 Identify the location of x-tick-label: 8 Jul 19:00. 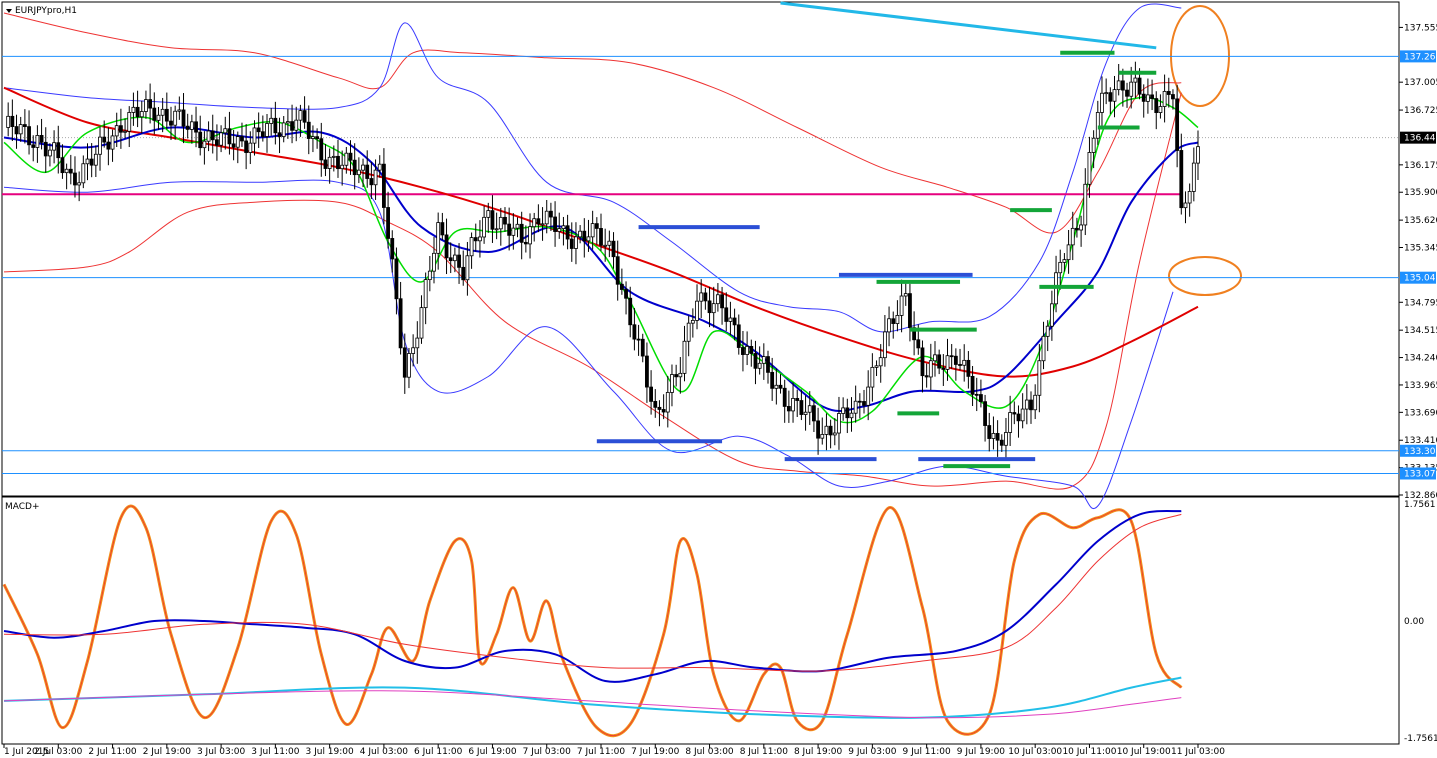
(818, 752).